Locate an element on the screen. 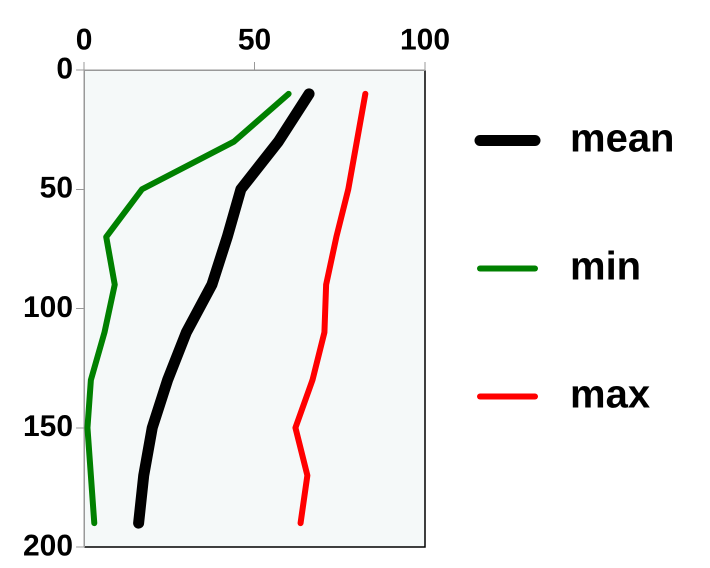 Image resolution: width=710 pixels, height=568 pixels. y-tick-label: 150 is located at coordinates (48, 427).